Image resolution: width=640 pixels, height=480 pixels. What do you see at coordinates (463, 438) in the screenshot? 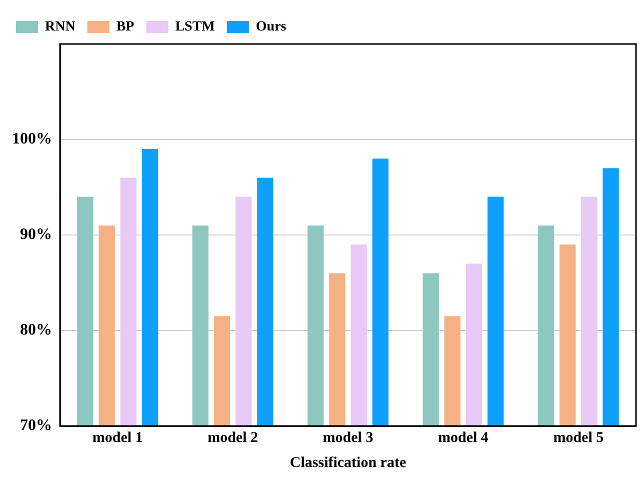
I see `x-tick-label: model 4` at bounding box center [463, 438].